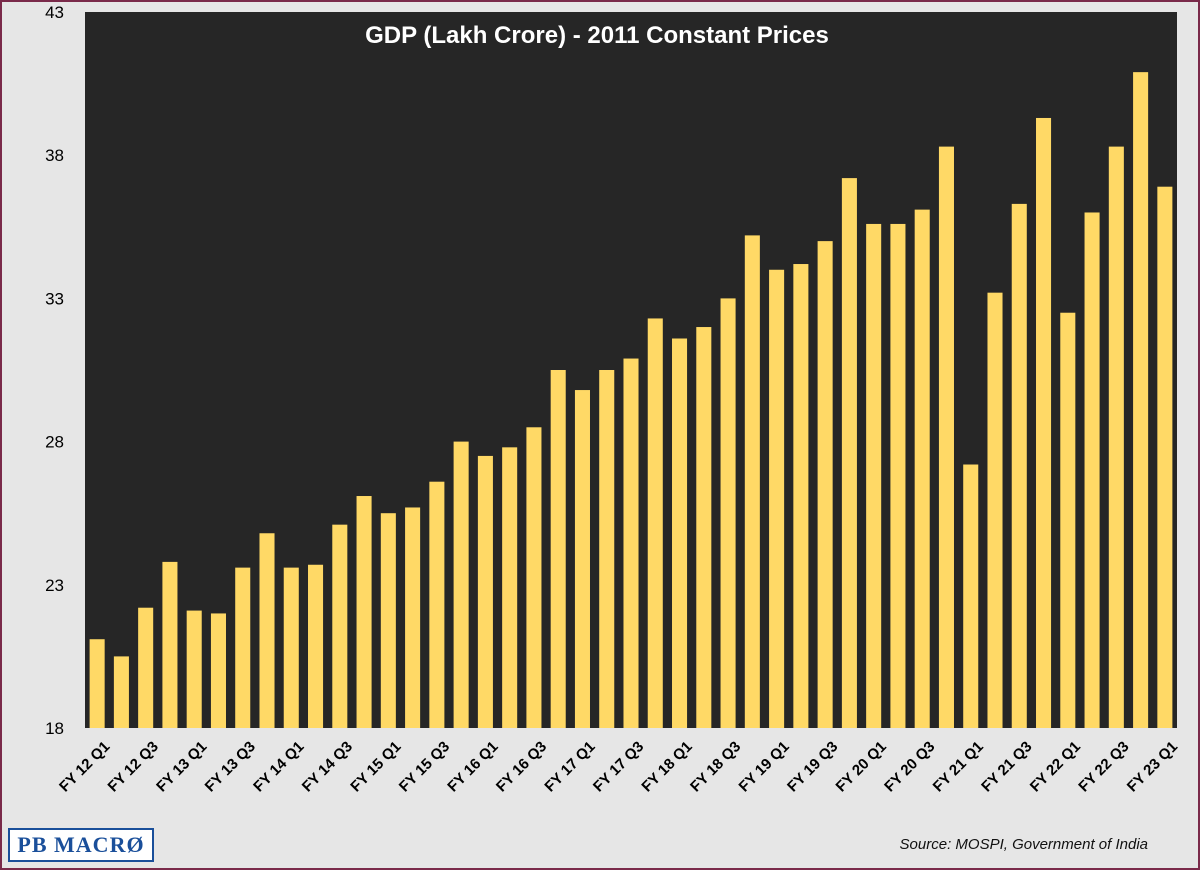  Describe the element at coordinates (946, 437) in the screenshot. I see `bar-fy-20-q4` at that location.